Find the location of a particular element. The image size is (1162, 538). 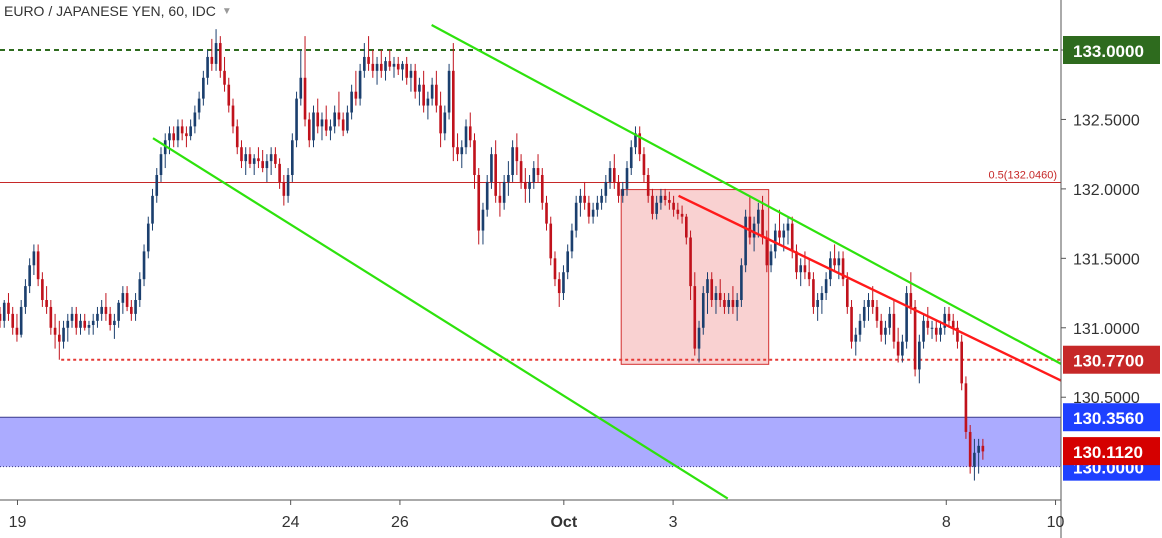

y-tick-label: 131.5000 is located at coordinates (1106, 259).